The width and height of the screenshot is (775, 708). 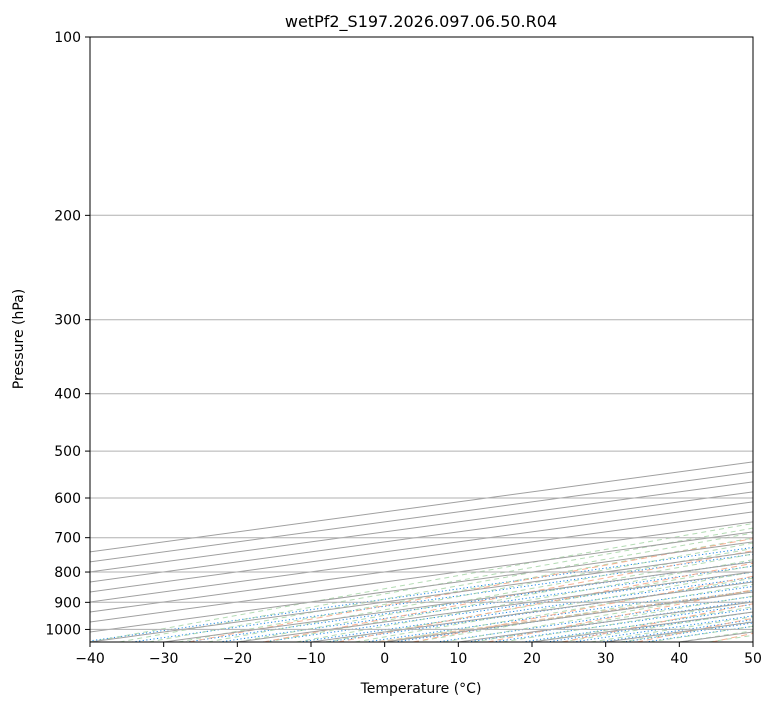 I want to click on x-tick-label: 10, so click(x=458, y=659).